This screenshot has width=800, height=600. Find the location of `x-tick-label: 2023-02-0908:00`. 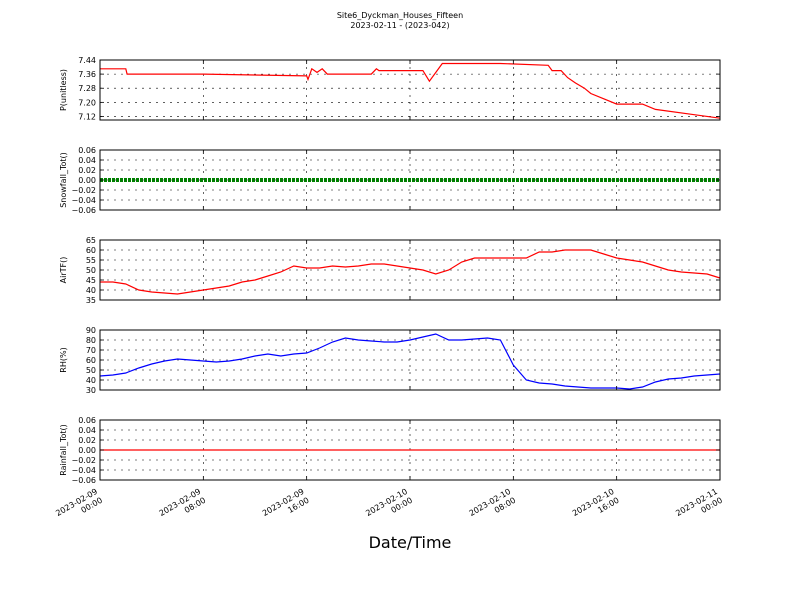

x-tick-label: 2023-02-0908:00 is located at coordinates (183, 507).